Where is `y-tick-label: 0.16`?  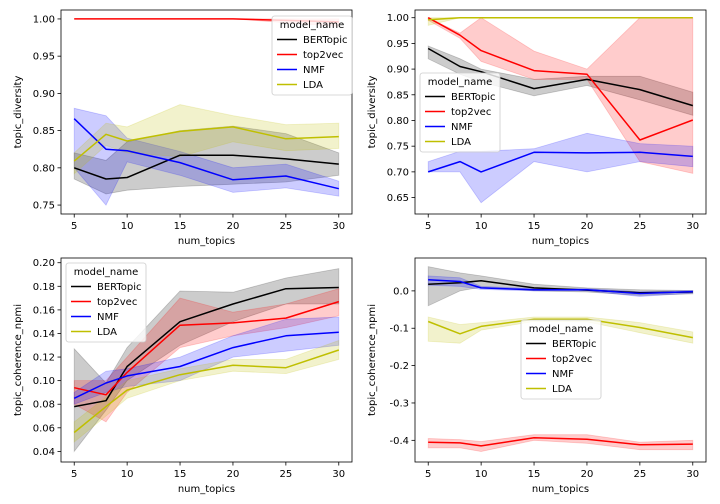
y-tick-label: 0.16 is located at coordinates (44, 310).